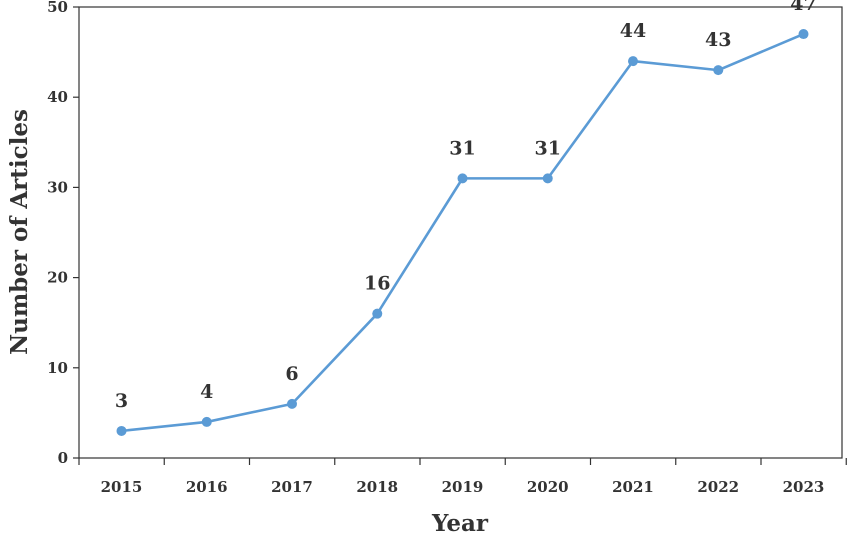 This screenshot has height=539, width=851. Describe the element at coordinates (633, 487) in the screenshot. I see `x-tick-label: 2021` at that location.